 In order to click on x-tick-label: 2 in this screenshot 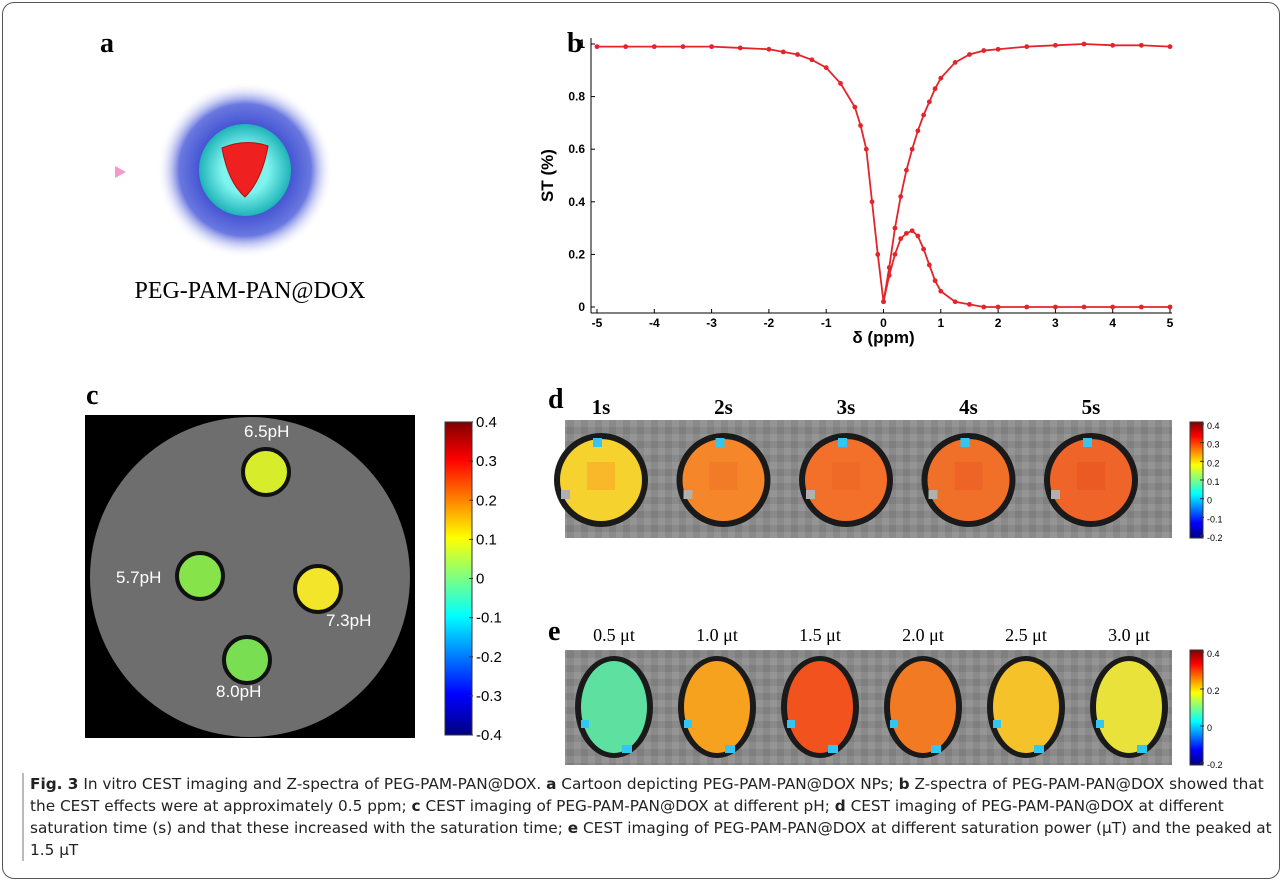, I will do `click(998, 323)`.